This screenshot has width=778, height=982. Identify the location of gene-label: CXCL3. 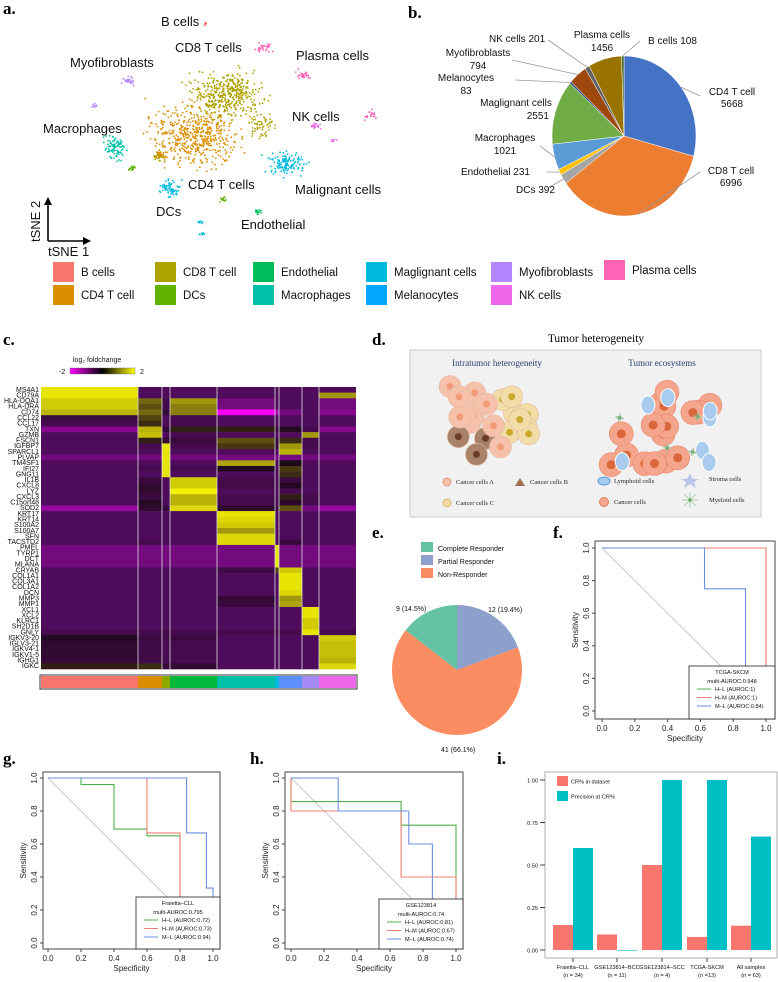
(27, 497).